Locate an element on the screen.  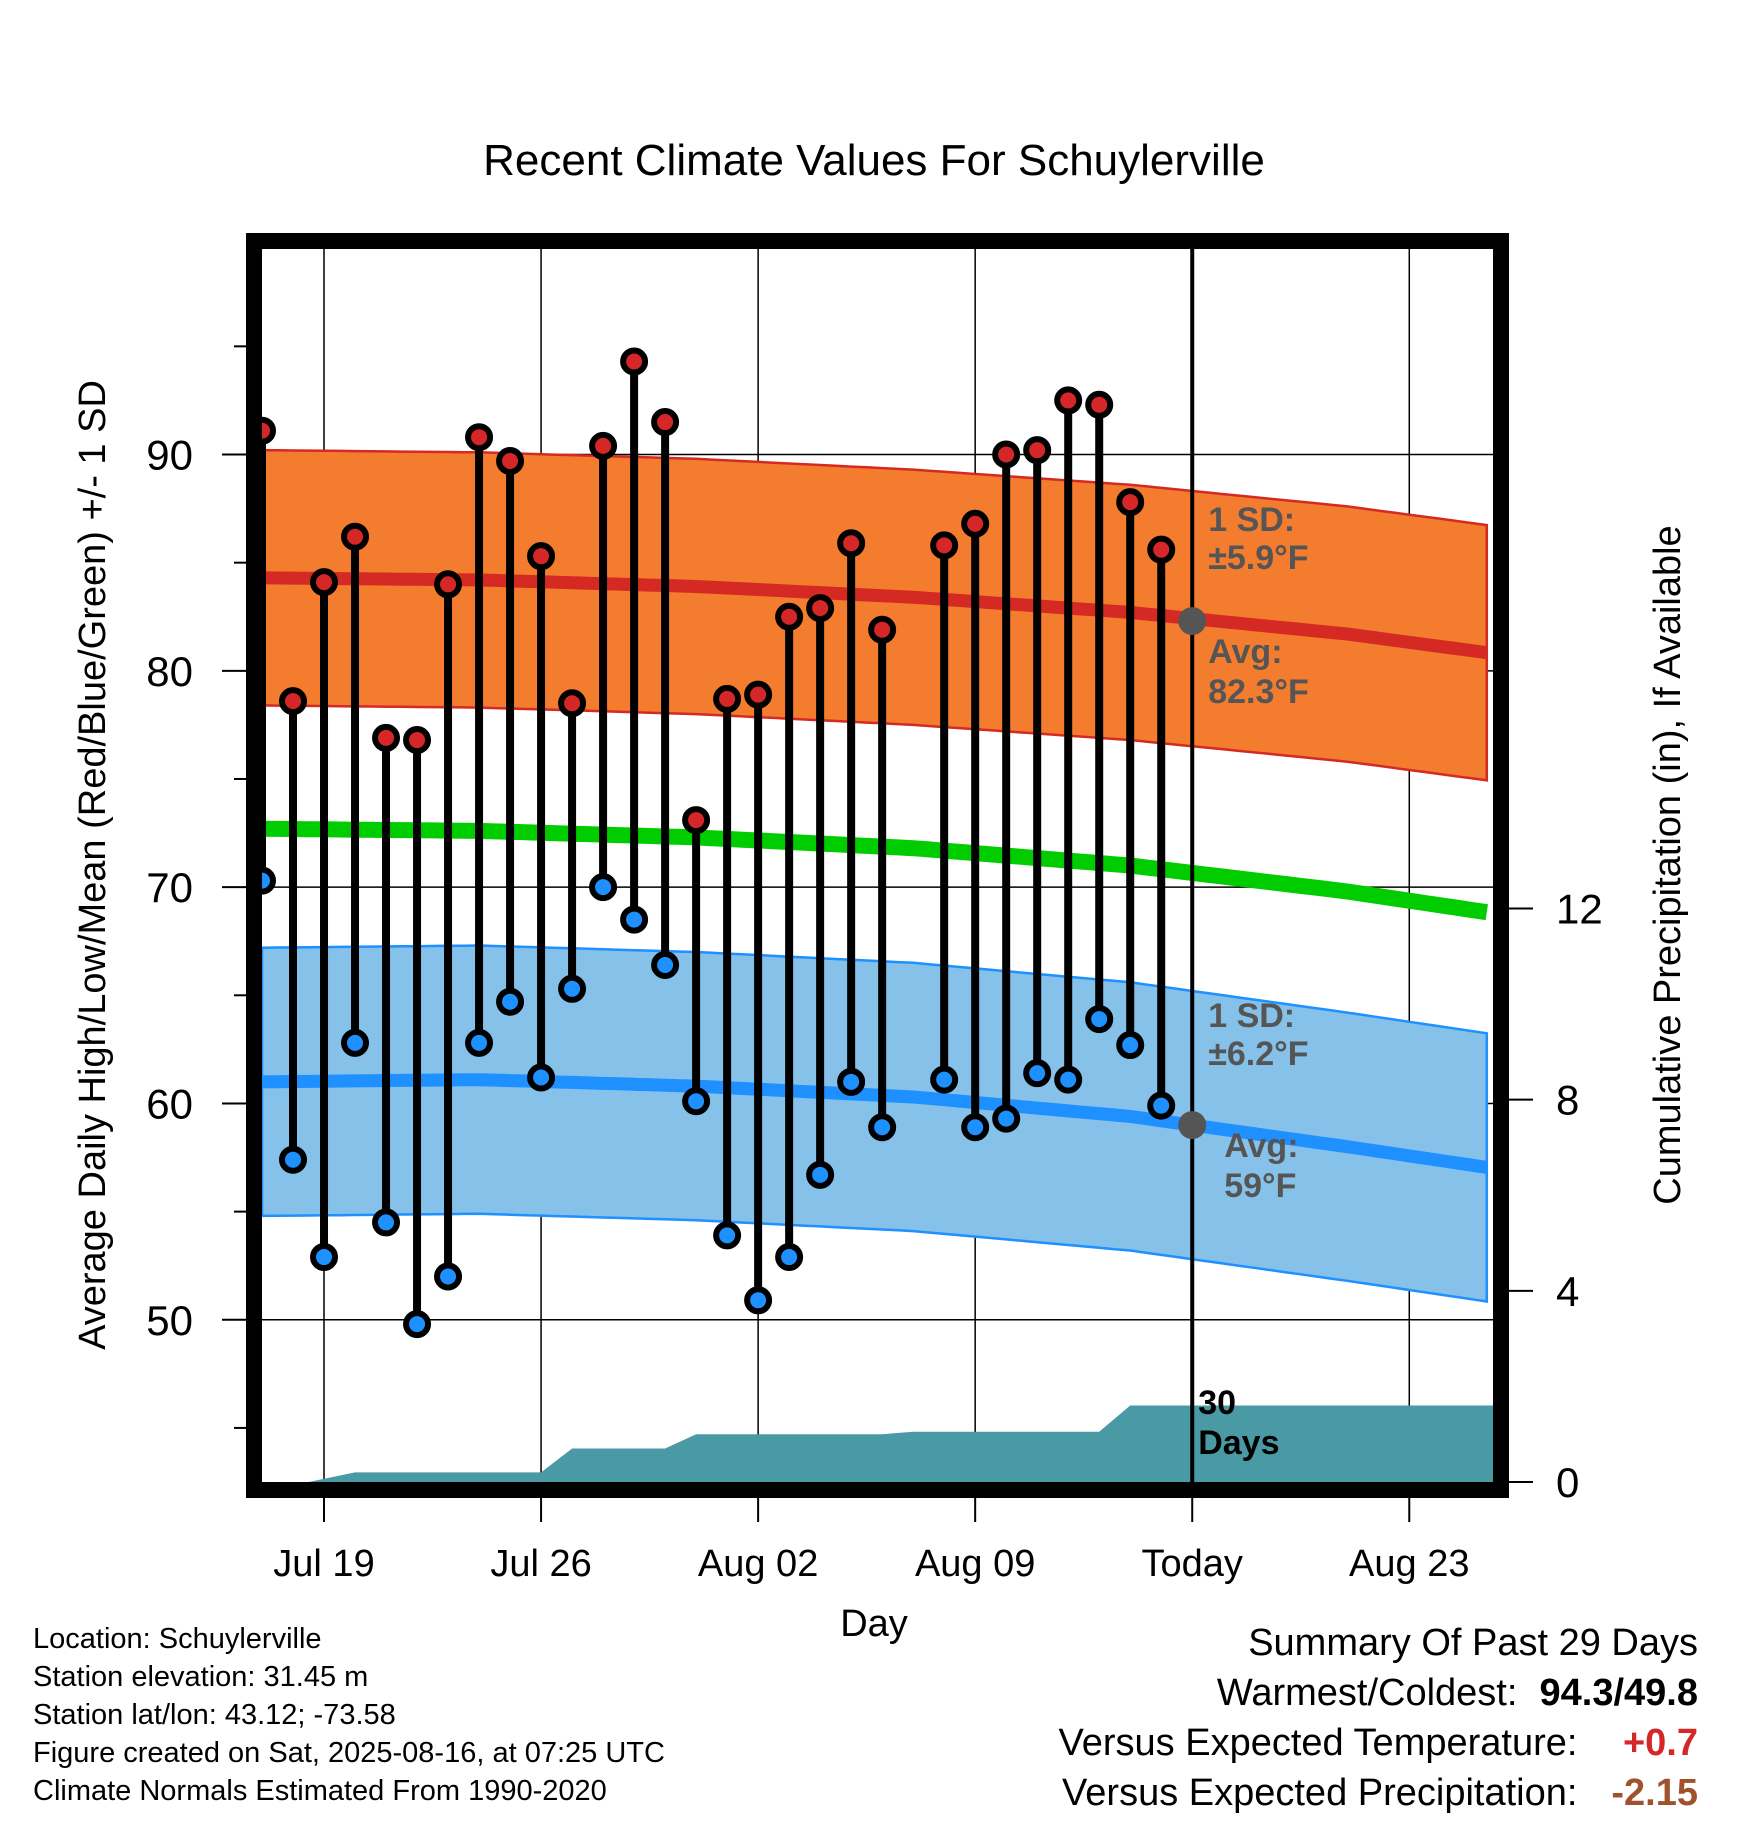
x-tick-label: Aug 09 is located at coordinates (975, 1564).